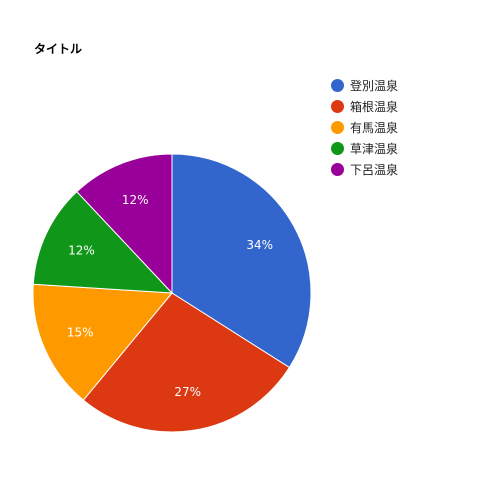 The image size is (500, 500). I want to click on legend-label: 登別温泉, so click(374, 86).